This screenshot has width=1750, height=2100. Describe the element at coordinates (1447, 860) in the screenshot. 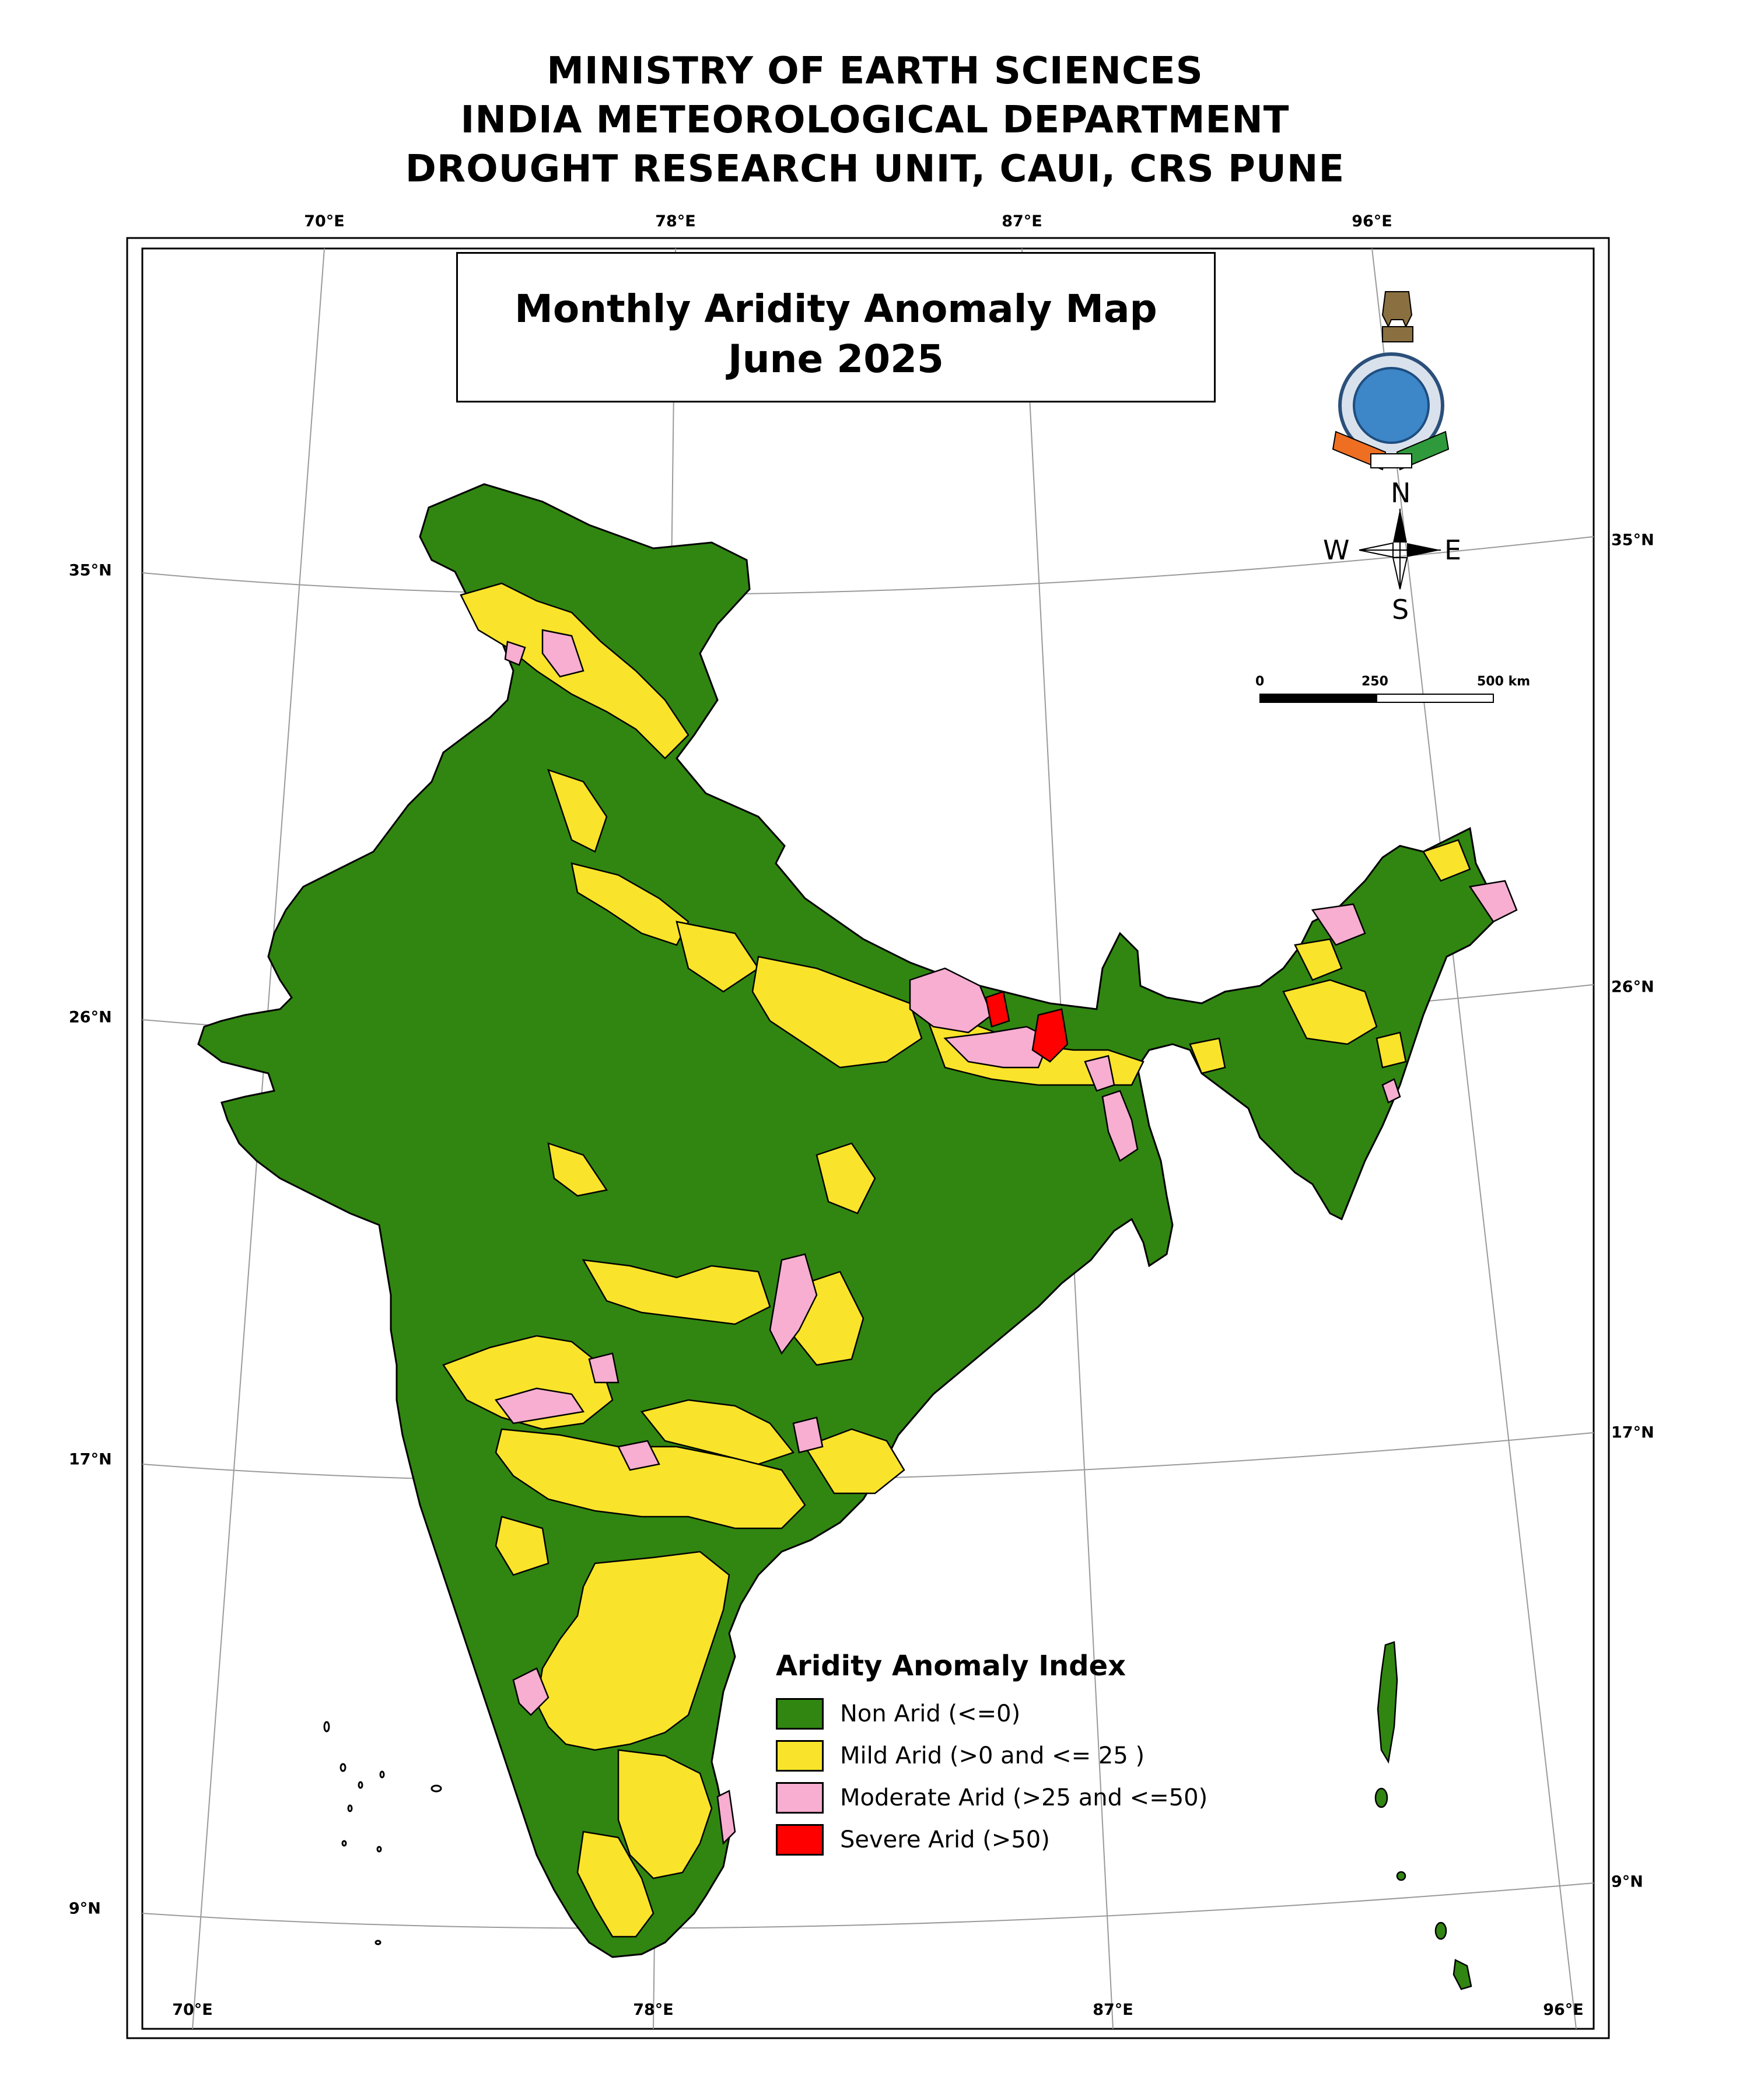

I see `mild-ne-north` at that location.